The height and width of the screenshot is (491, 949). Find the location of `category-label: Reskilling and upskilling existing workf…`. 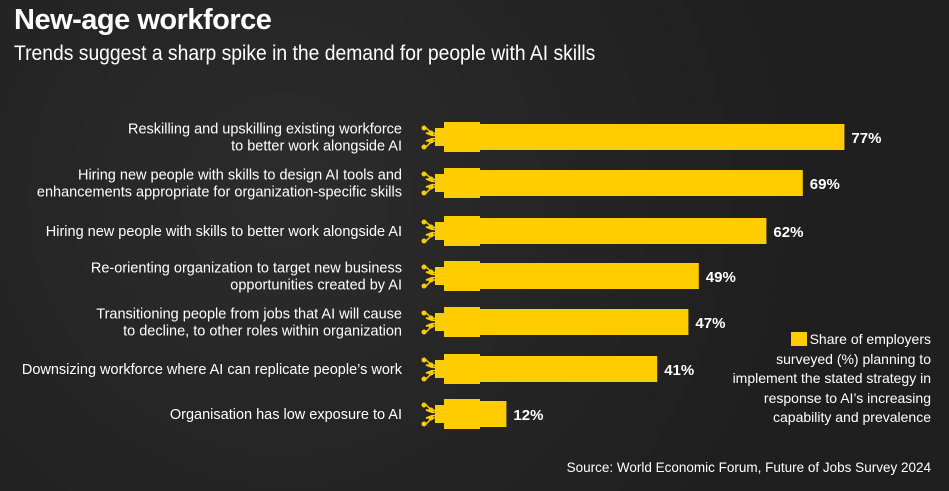

category-label: Reskilling and upskilling existing workf… is located at coordinates (265, 130).